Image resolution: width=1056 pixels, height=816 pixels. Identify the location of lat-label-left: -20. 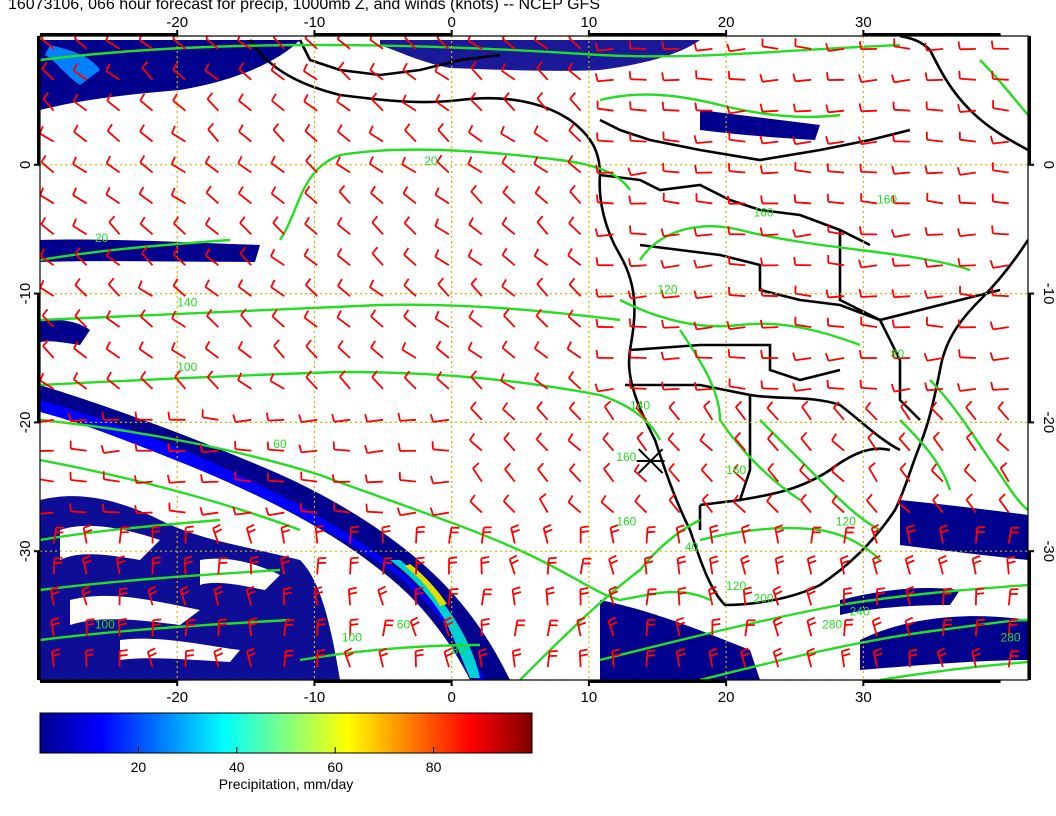
(25, 423).